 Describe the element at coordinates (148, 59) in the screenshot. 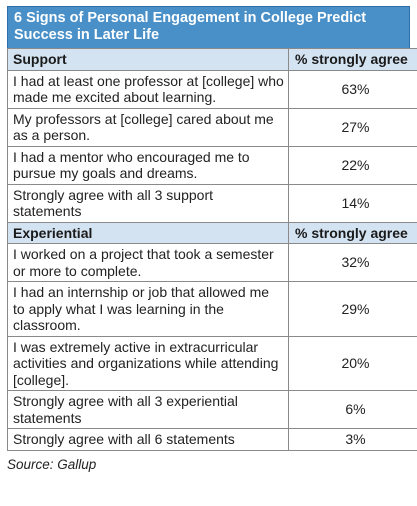

I see `section-name: Support` at that location.